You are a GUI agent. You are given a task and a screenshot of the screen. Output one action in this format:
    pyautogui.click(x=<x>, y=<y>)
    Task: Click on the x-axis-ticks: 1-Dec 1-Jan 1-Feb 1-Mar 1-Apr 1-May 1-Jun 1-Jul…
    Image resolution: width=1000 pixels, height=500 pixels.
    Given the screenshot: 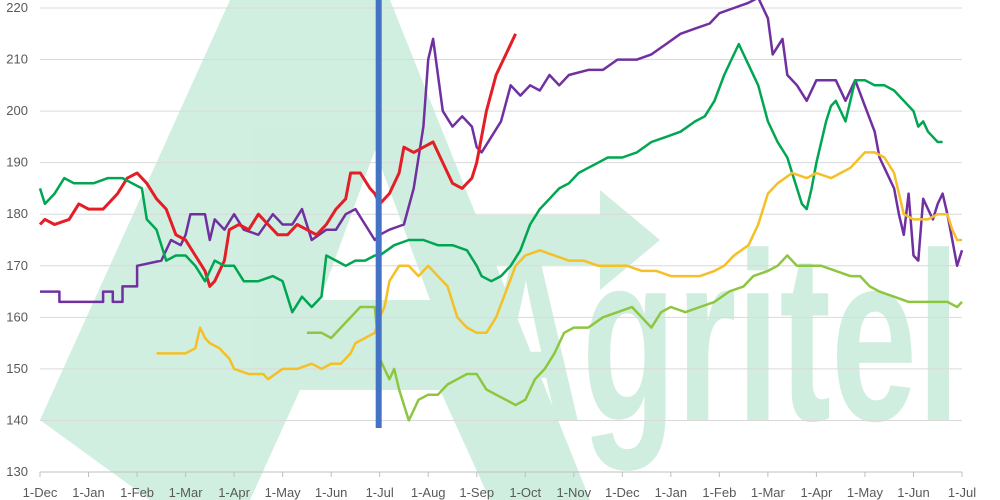 What is the action you would take?
    pyautogui.click(x=499, y=486)
    